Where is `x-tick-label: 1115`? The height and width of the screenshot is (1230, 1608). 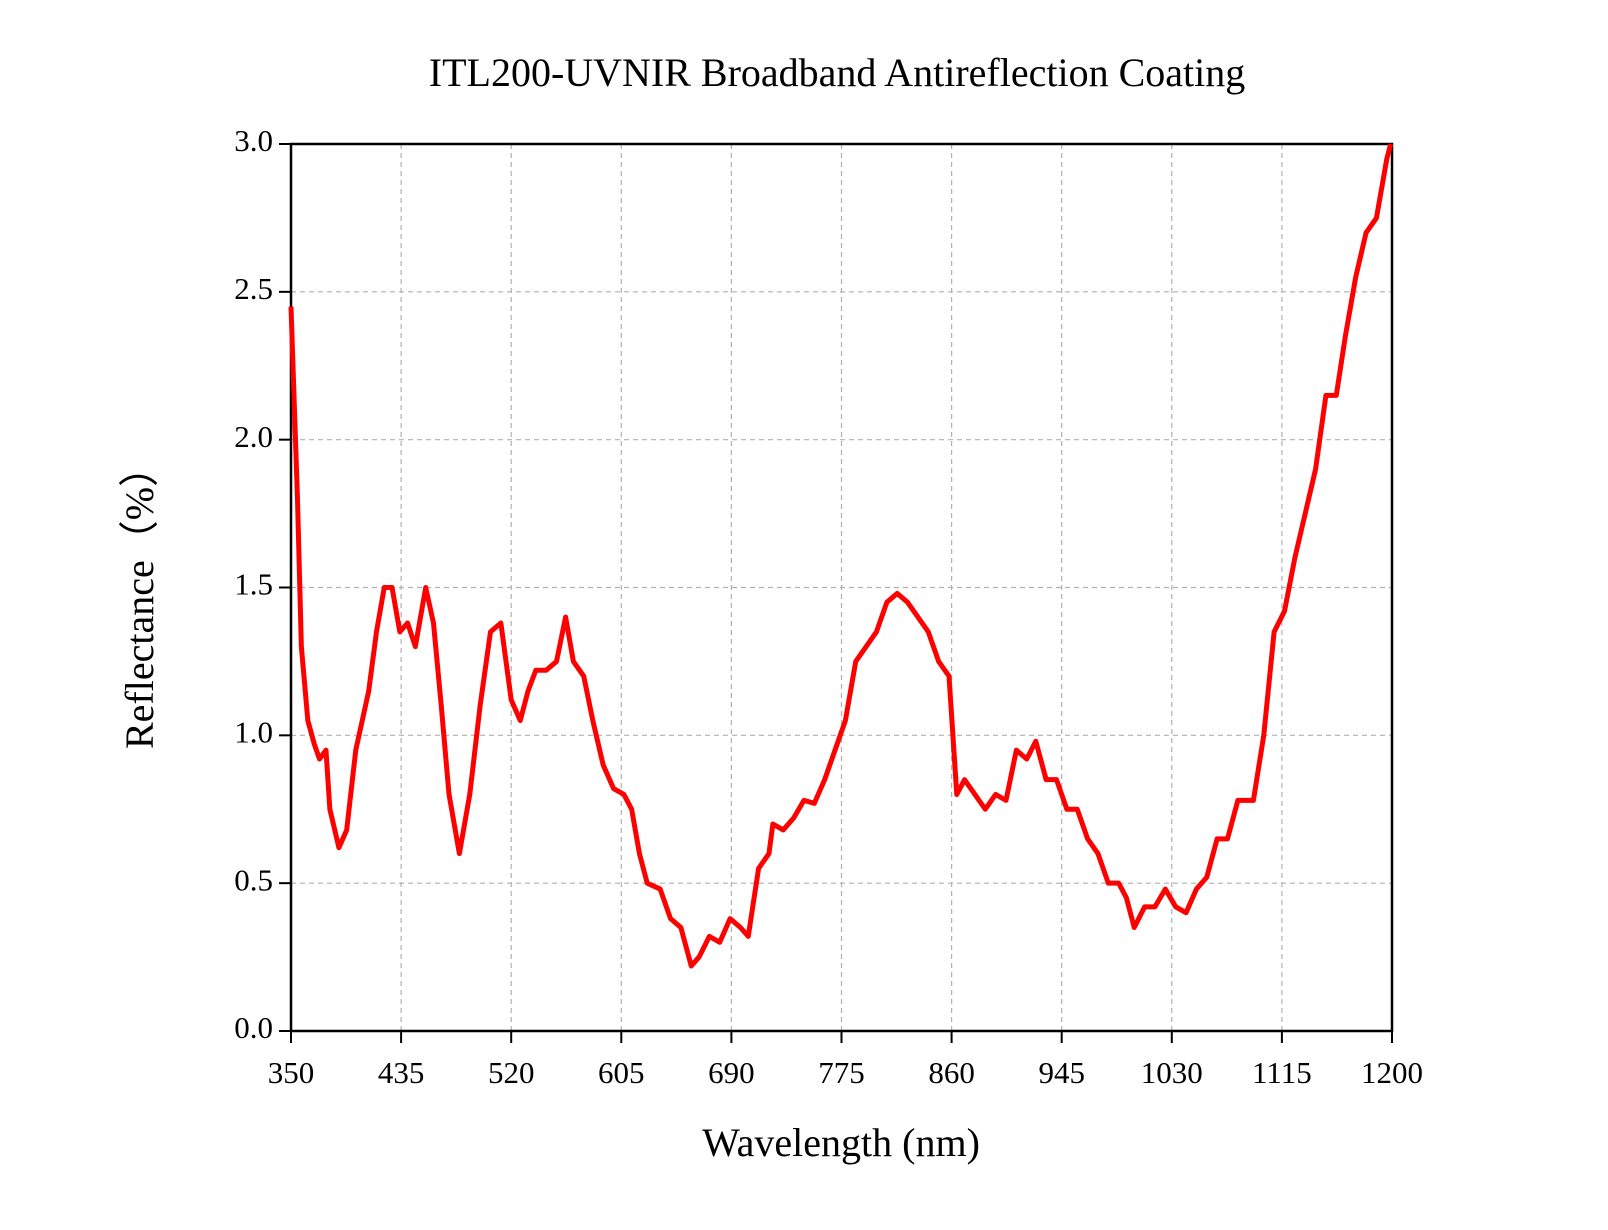 x-tick-label: 1115 is located at coordinates (1282, 1072).